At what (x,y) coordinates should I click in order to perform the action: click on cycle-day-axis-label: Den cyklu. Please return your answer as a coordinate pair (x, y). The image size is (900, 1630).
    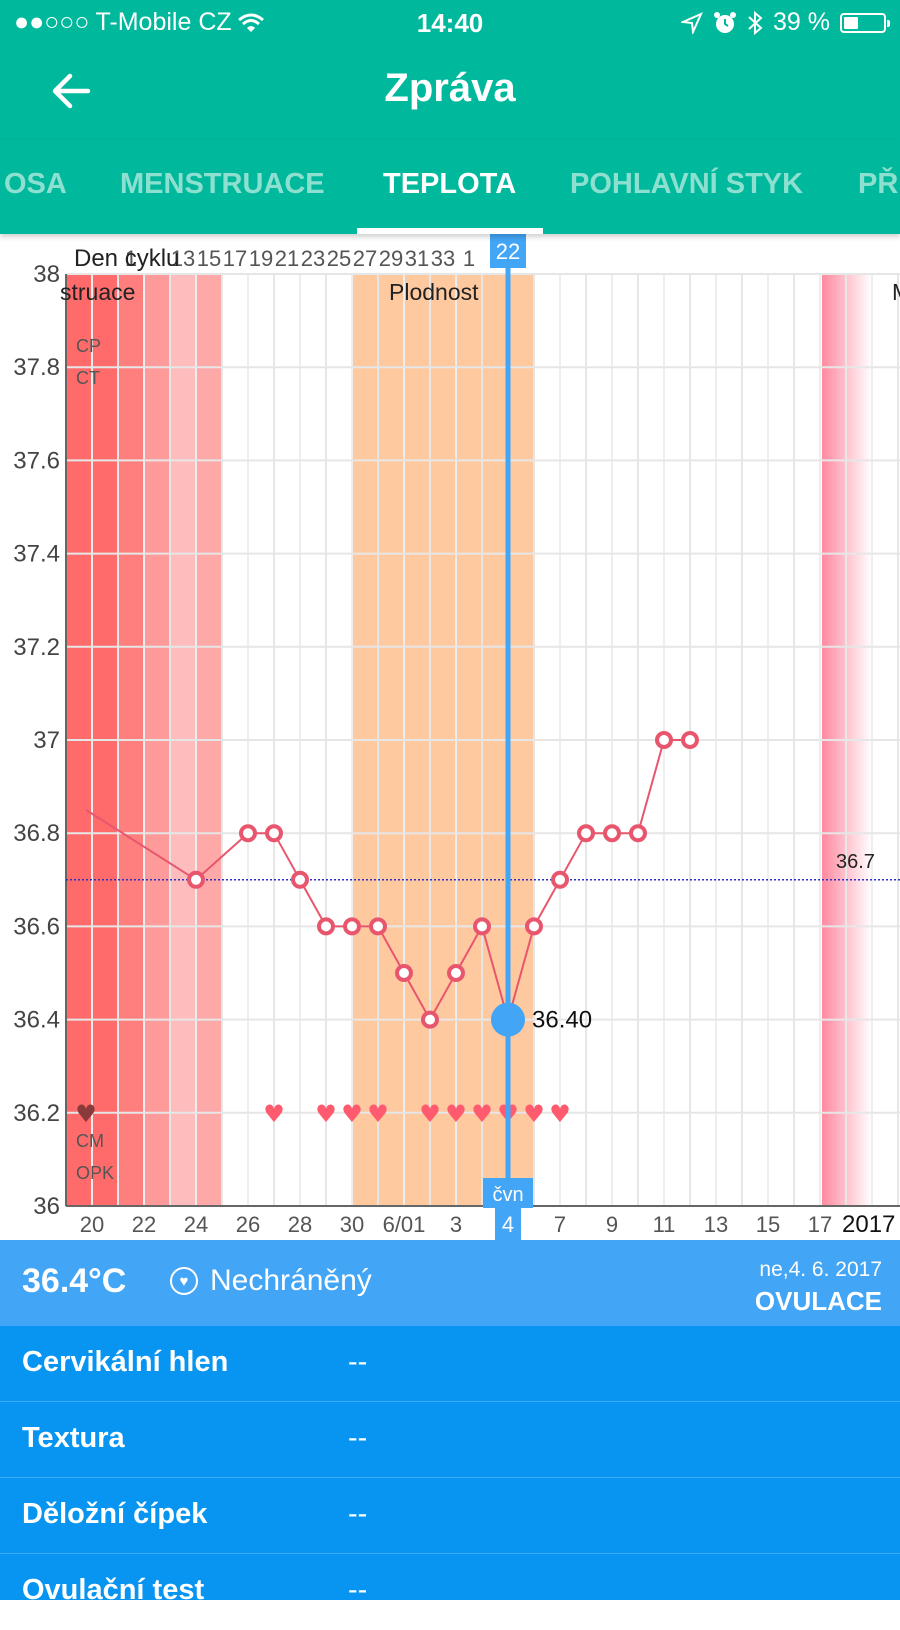
    Looking at the image, I should click on (126, 258).